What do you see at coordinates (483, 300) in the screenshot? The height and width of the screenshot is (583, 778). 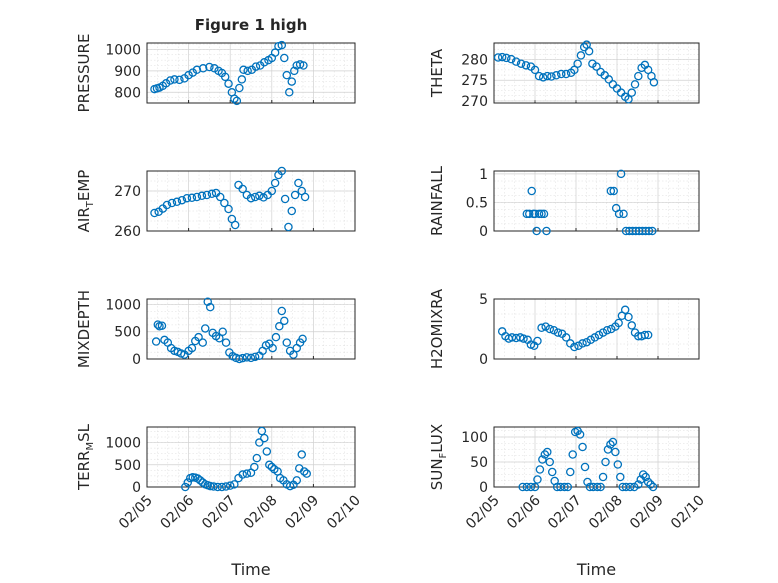 I see `y-tick-label: 5` at bounding box center [483, 300].